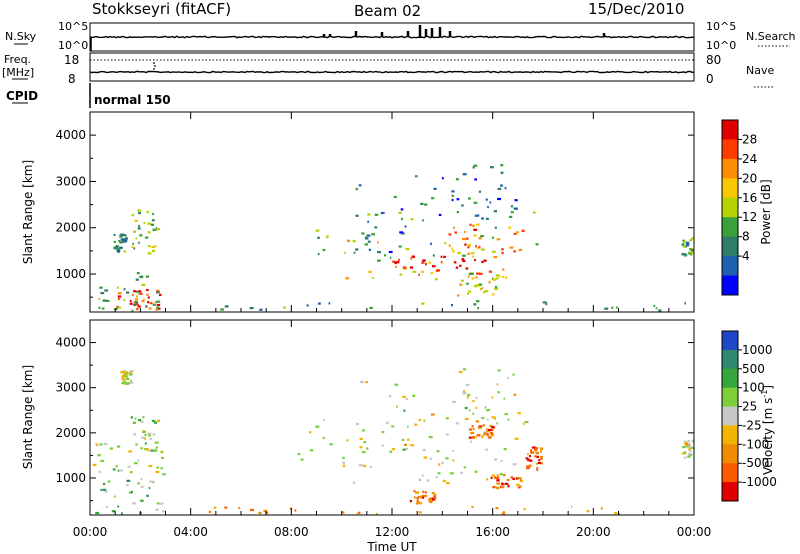 This screenshot has height=554, width=800. What do you see at coordinates (392, 37) in the screenshot?
I see `nsky-trace` at bounding box center [392, 37].